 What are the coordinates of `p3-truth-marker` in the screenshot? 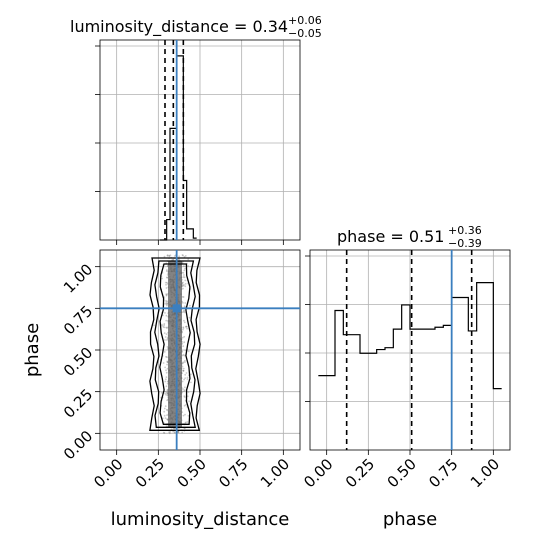 It's located at (176, 308).